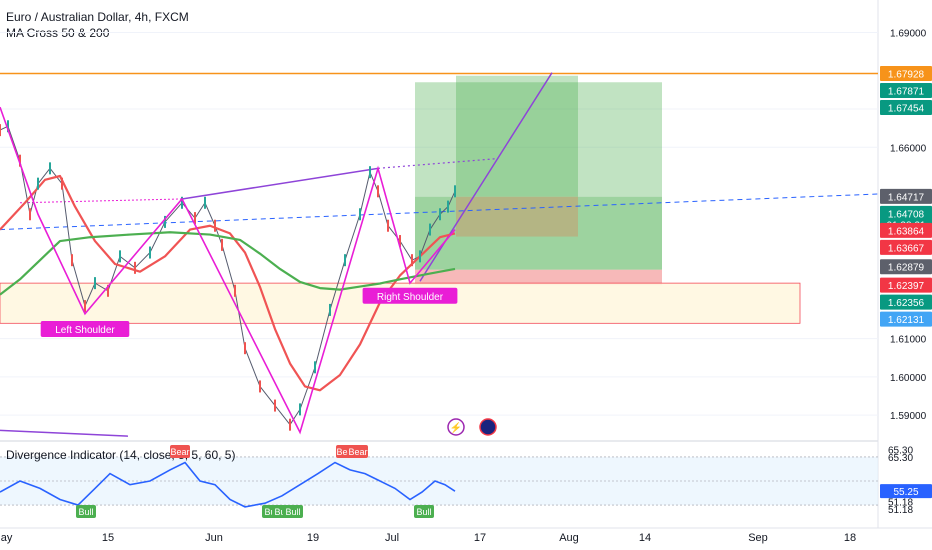  I want to click on price-label-value: 1.62397, so click(906, 286).